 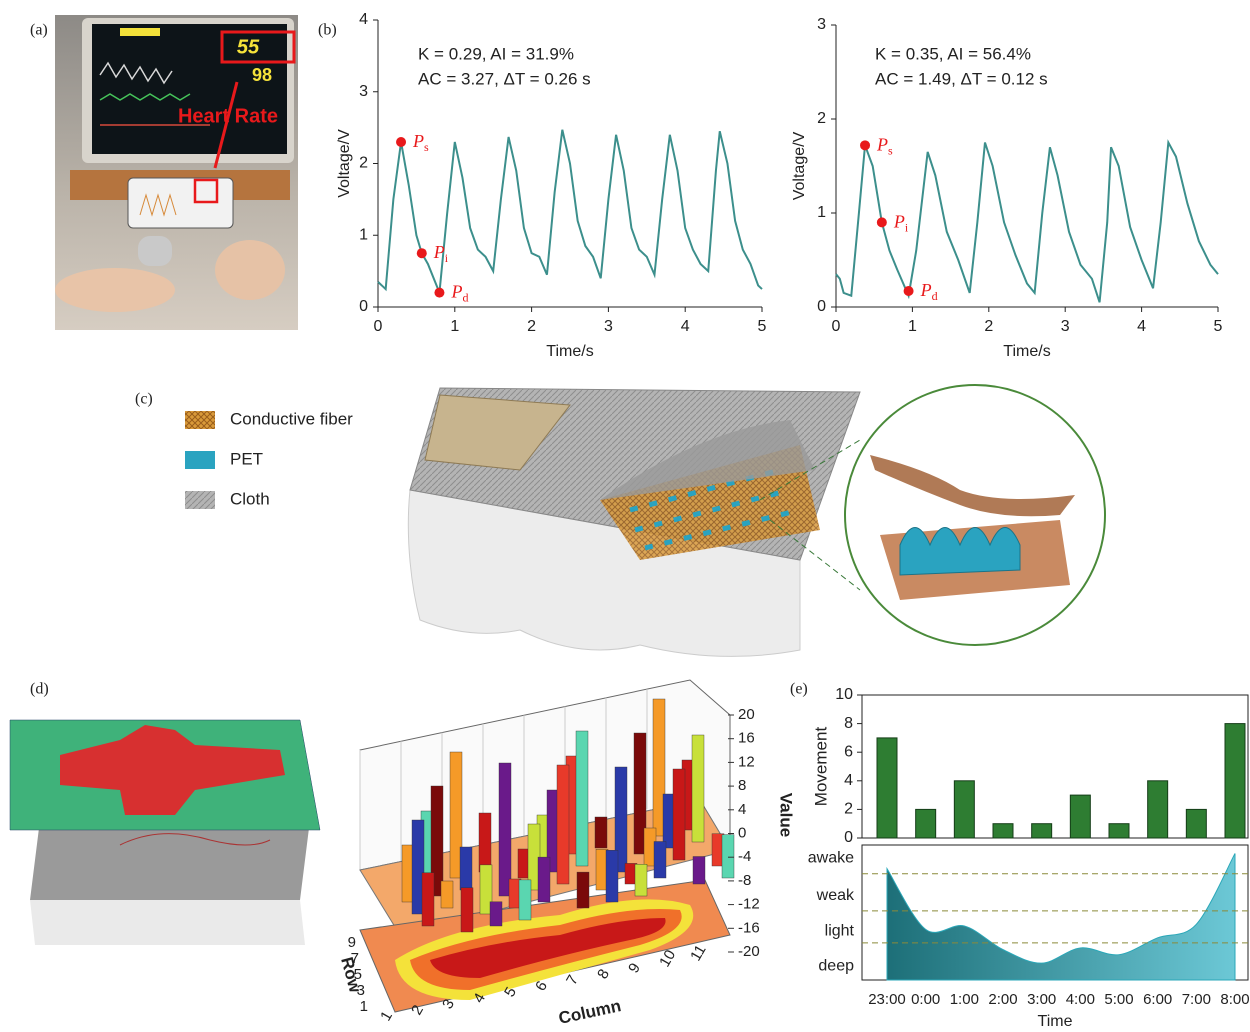 I want to click on z-tick-label: -16, so click(x=749, y=927).